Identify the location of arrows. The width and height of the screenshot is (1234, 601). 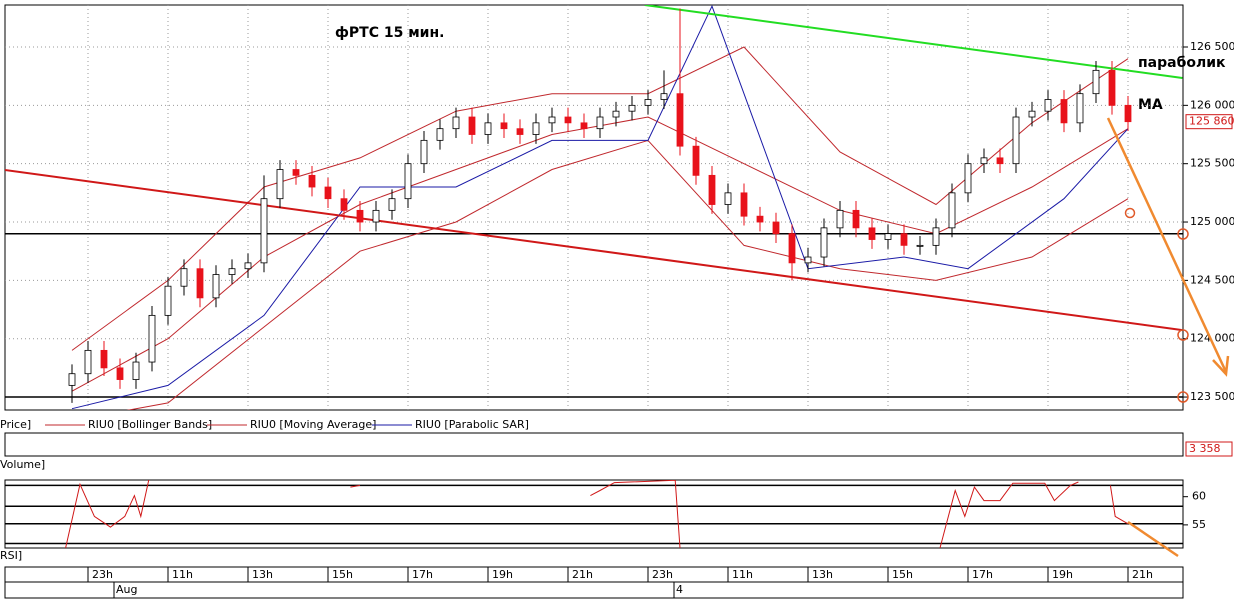
(1168, 337).